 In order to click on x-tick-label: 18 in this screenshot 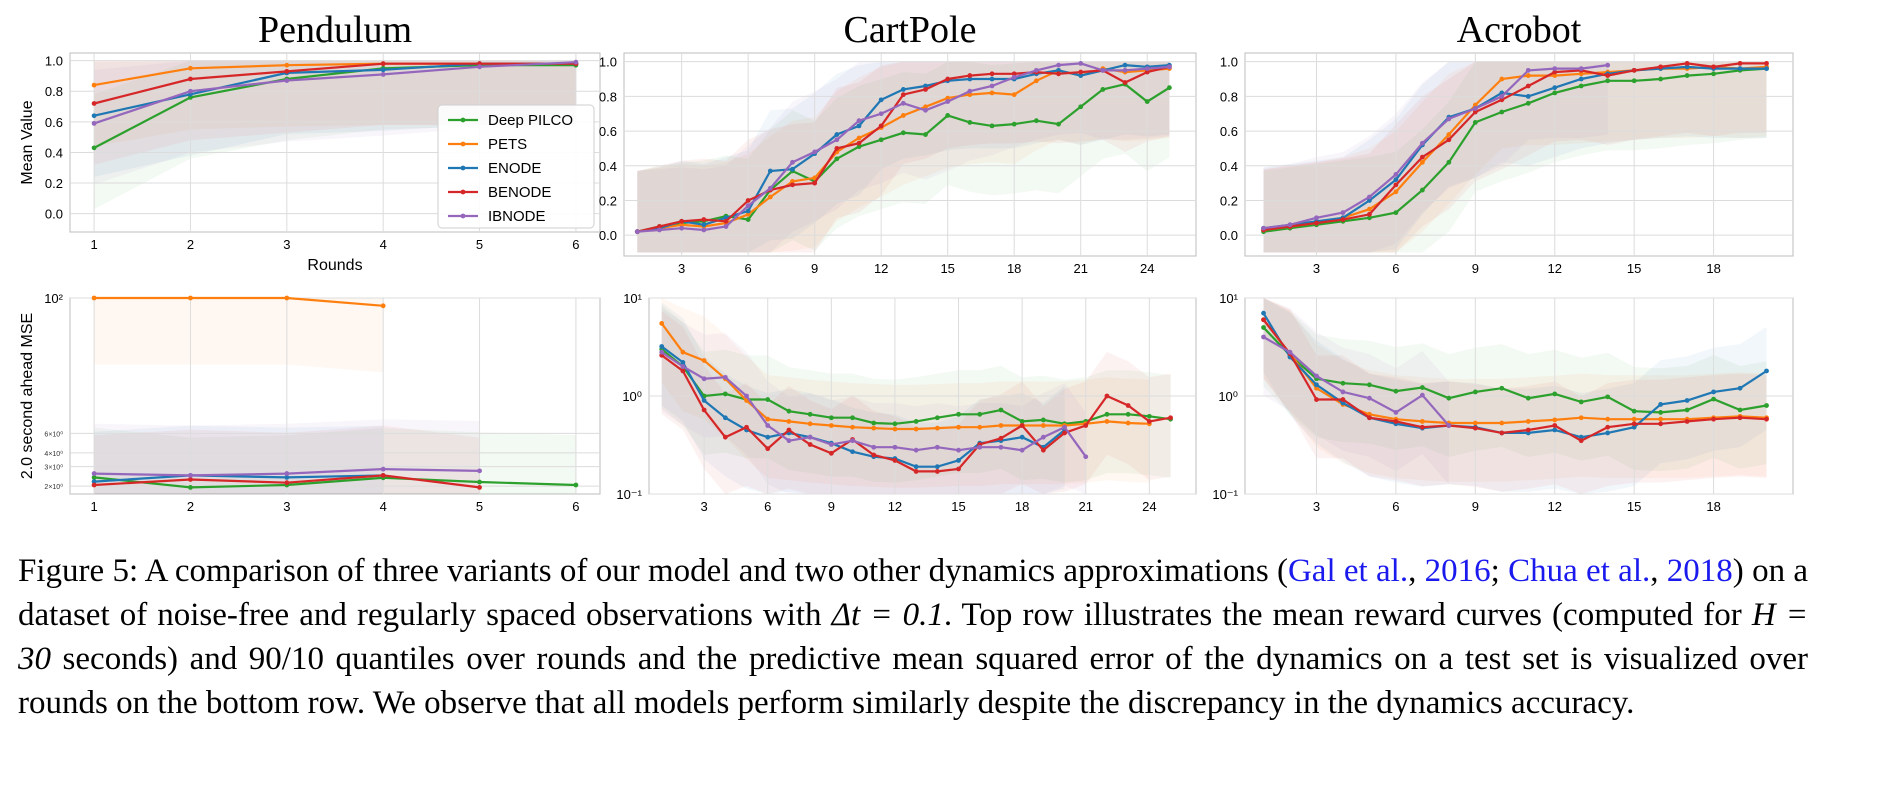, I will do `click(1713, 268)`.